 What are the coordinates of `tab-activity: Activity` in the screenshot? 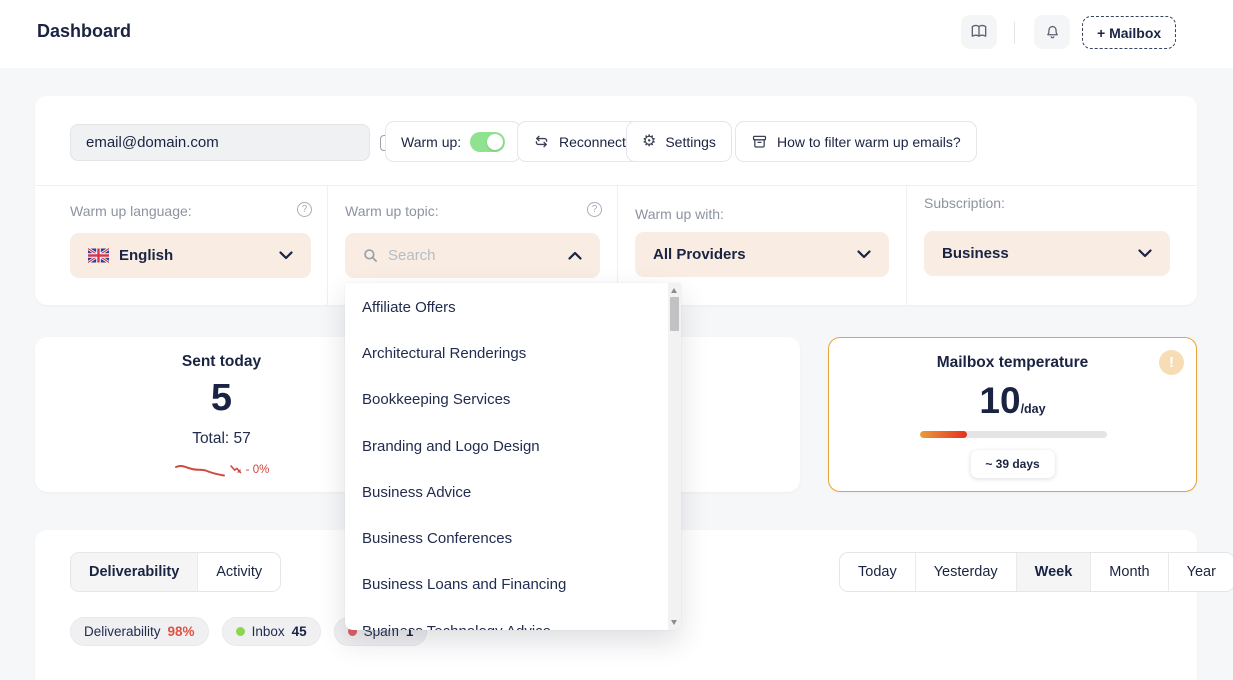 It's located at (239, 572).